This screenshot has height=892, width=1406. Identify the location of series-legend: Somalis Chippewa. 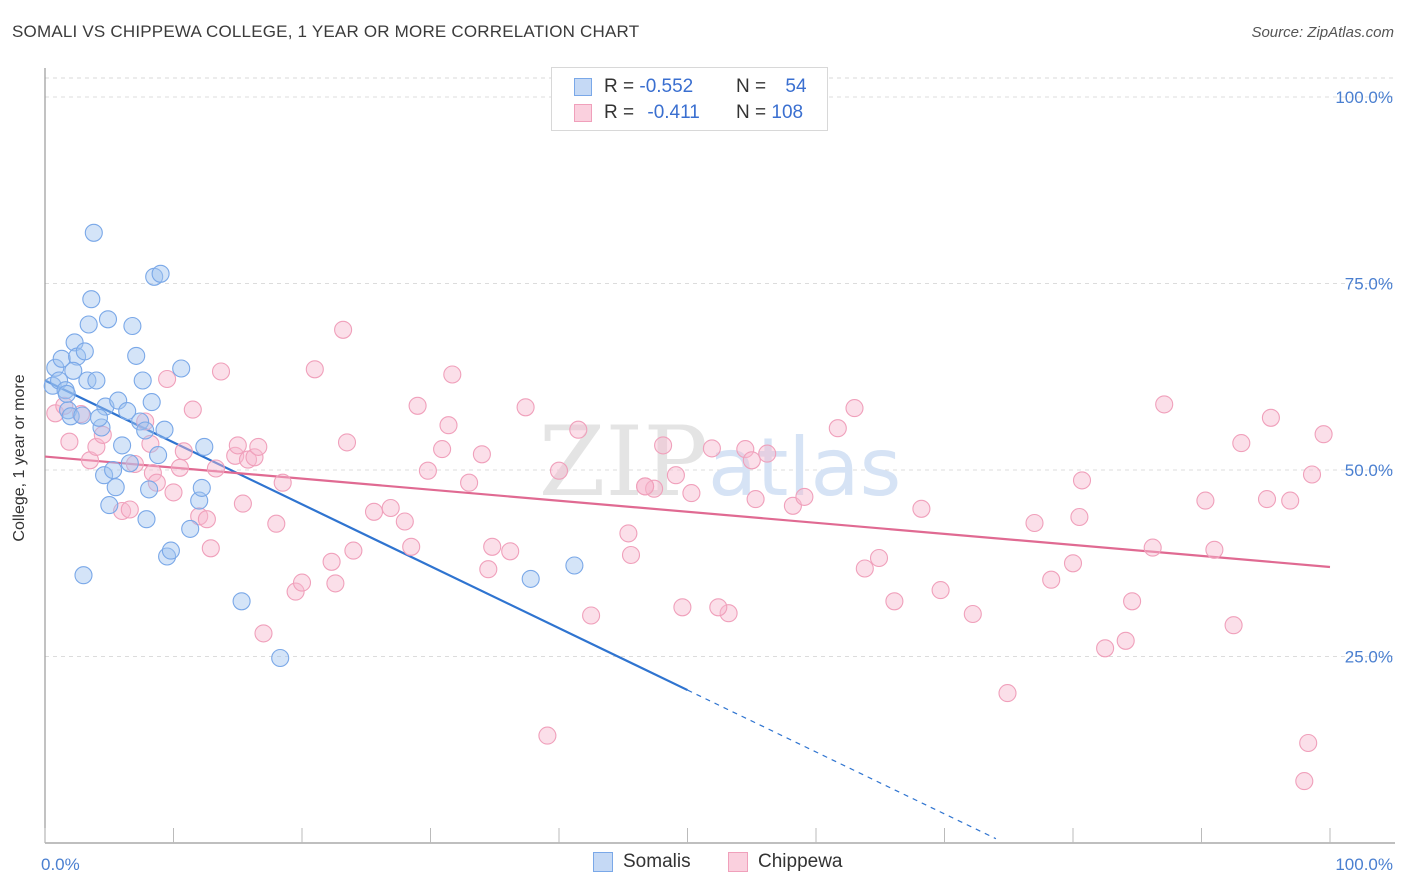
(703, 864).